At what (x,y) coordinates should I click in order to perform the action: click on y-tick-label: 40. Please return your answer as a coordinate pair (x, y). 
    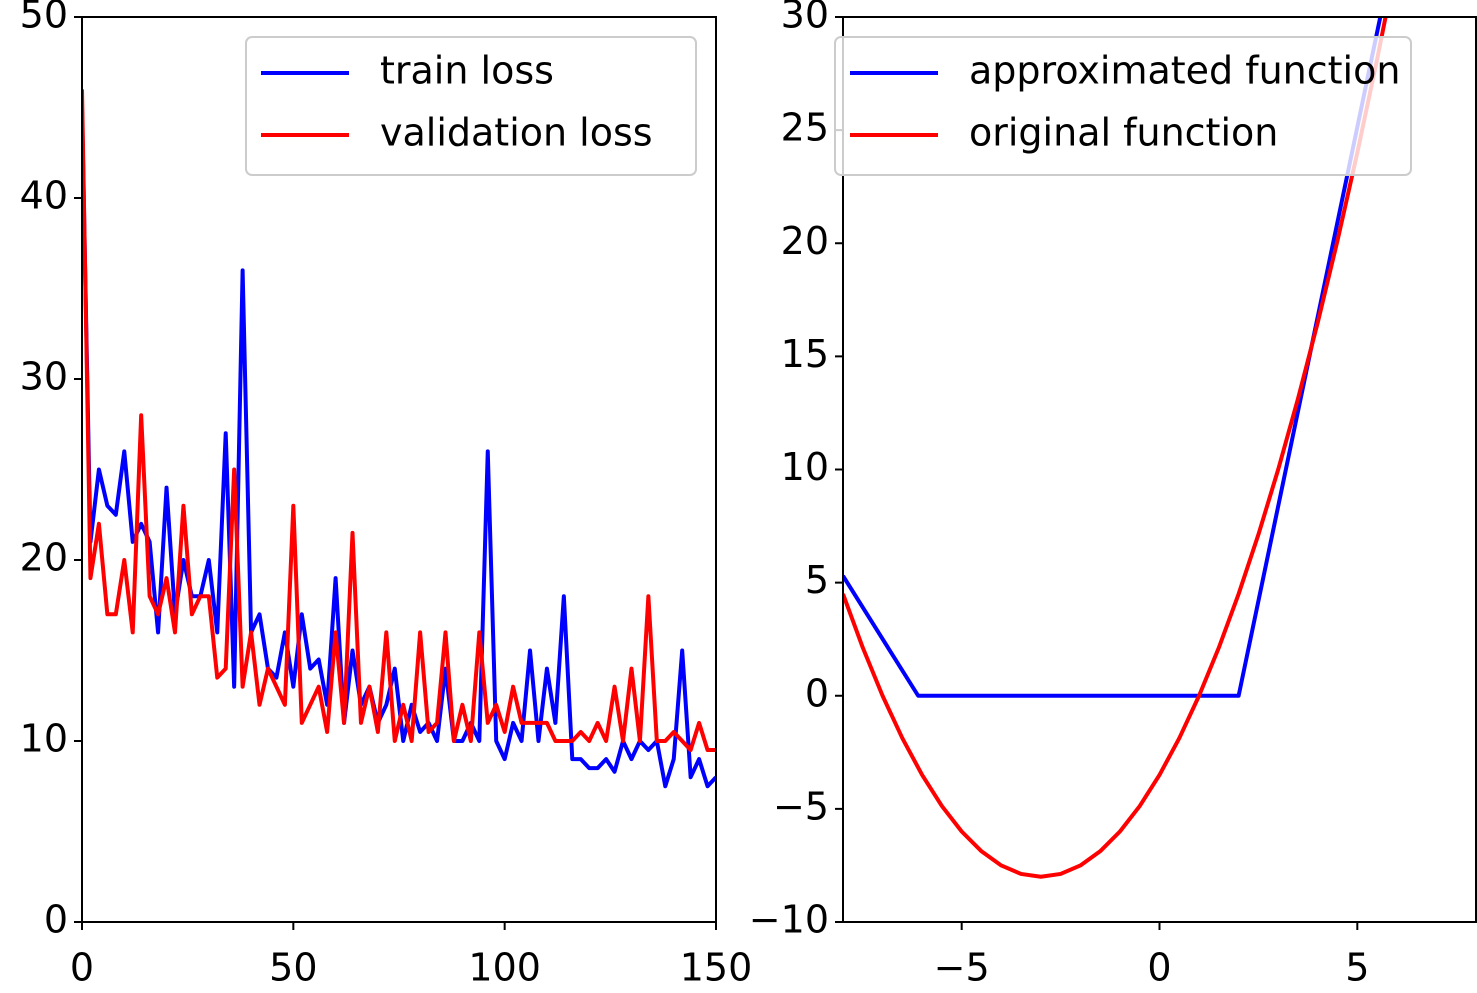
    Looking at the image, I should click on (44, 196).